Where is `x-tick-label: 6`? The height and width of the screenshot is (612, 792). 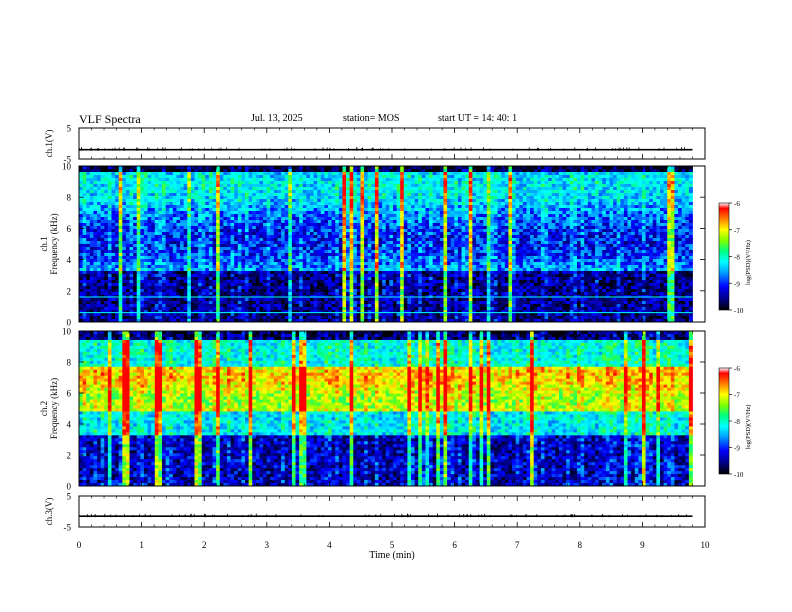 x-tick-label: 6 is located at coordinates (454, 545).